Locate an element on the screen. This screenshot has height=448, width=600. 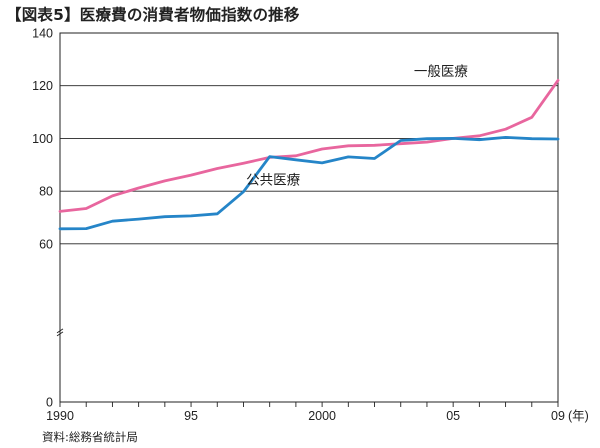
x-tick-label: 1990 is located at coordinates (60, 416).